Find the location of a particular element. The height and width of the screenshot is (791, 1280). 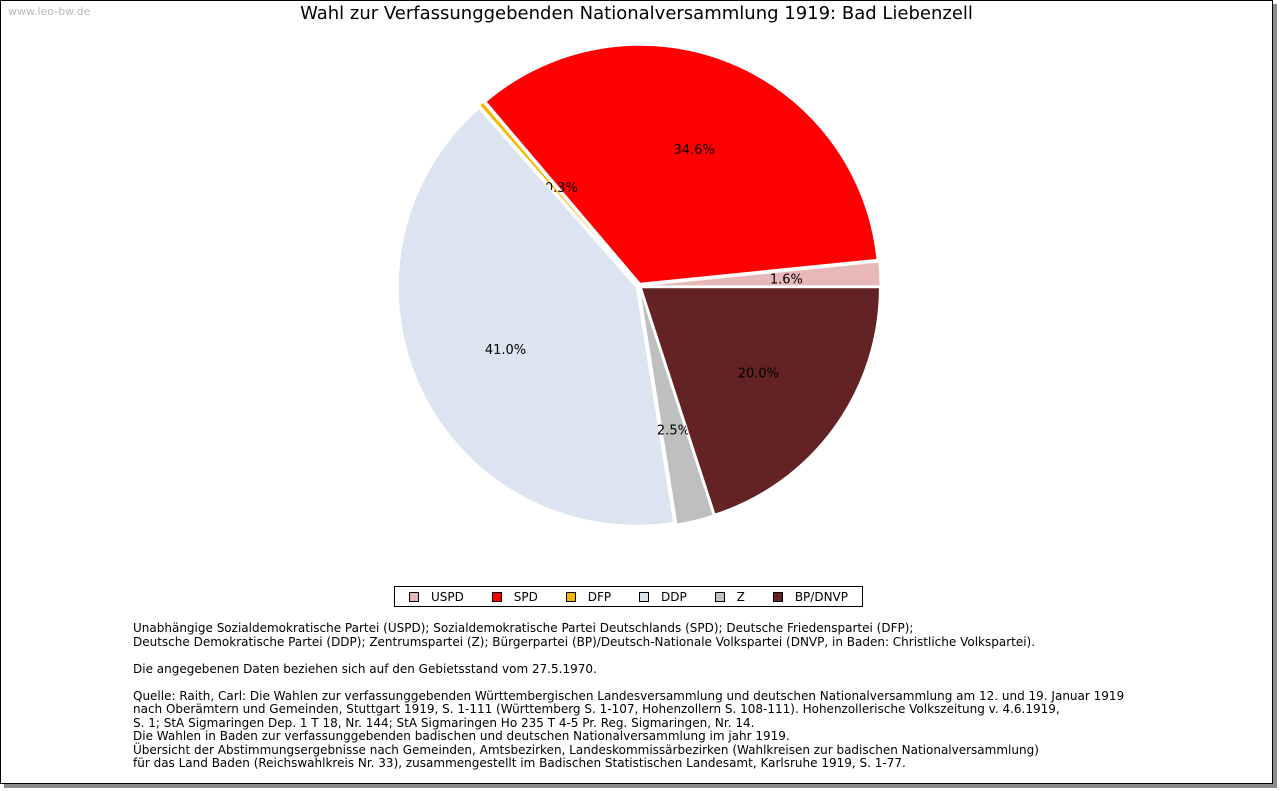

legend-item-bp-dnvp: BP/DNVP is located at coordinates (810, 596).